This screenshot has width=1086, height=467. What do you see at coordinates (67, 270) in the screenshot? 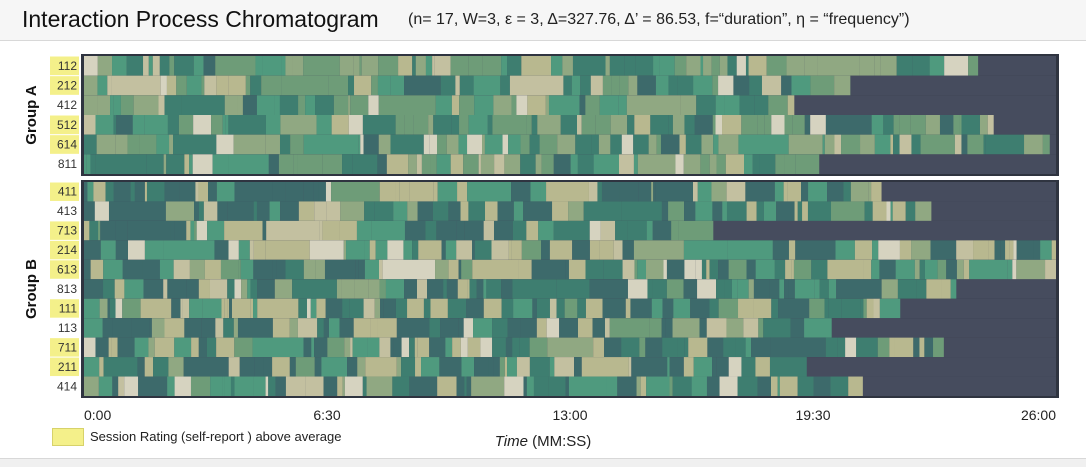
I see `session-label: 613` at bounding box center [67, 270].